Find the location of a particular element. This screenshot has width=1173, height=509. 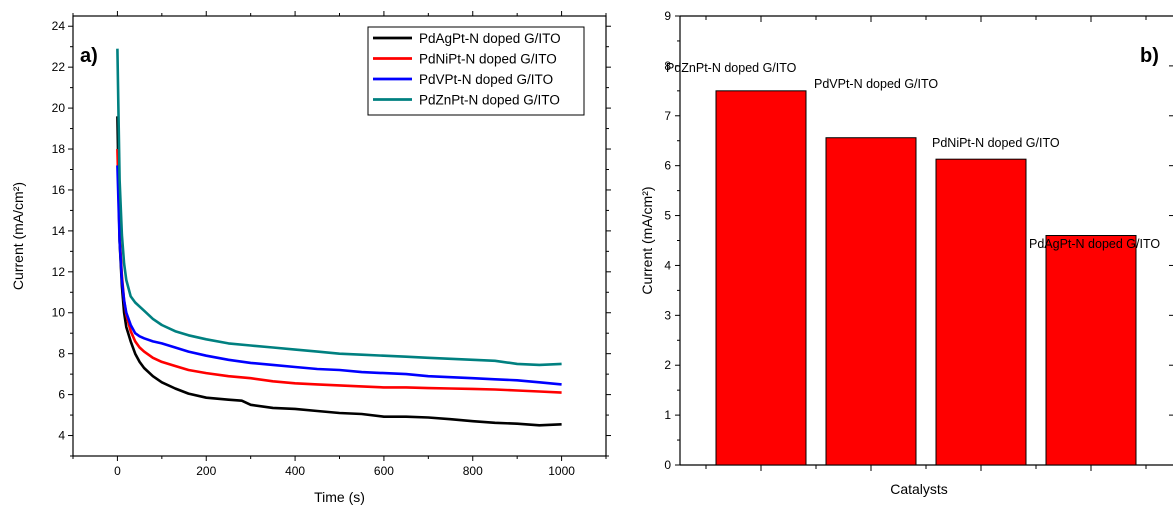

y-tick-label: 12 is located at coordinates (59, 272).